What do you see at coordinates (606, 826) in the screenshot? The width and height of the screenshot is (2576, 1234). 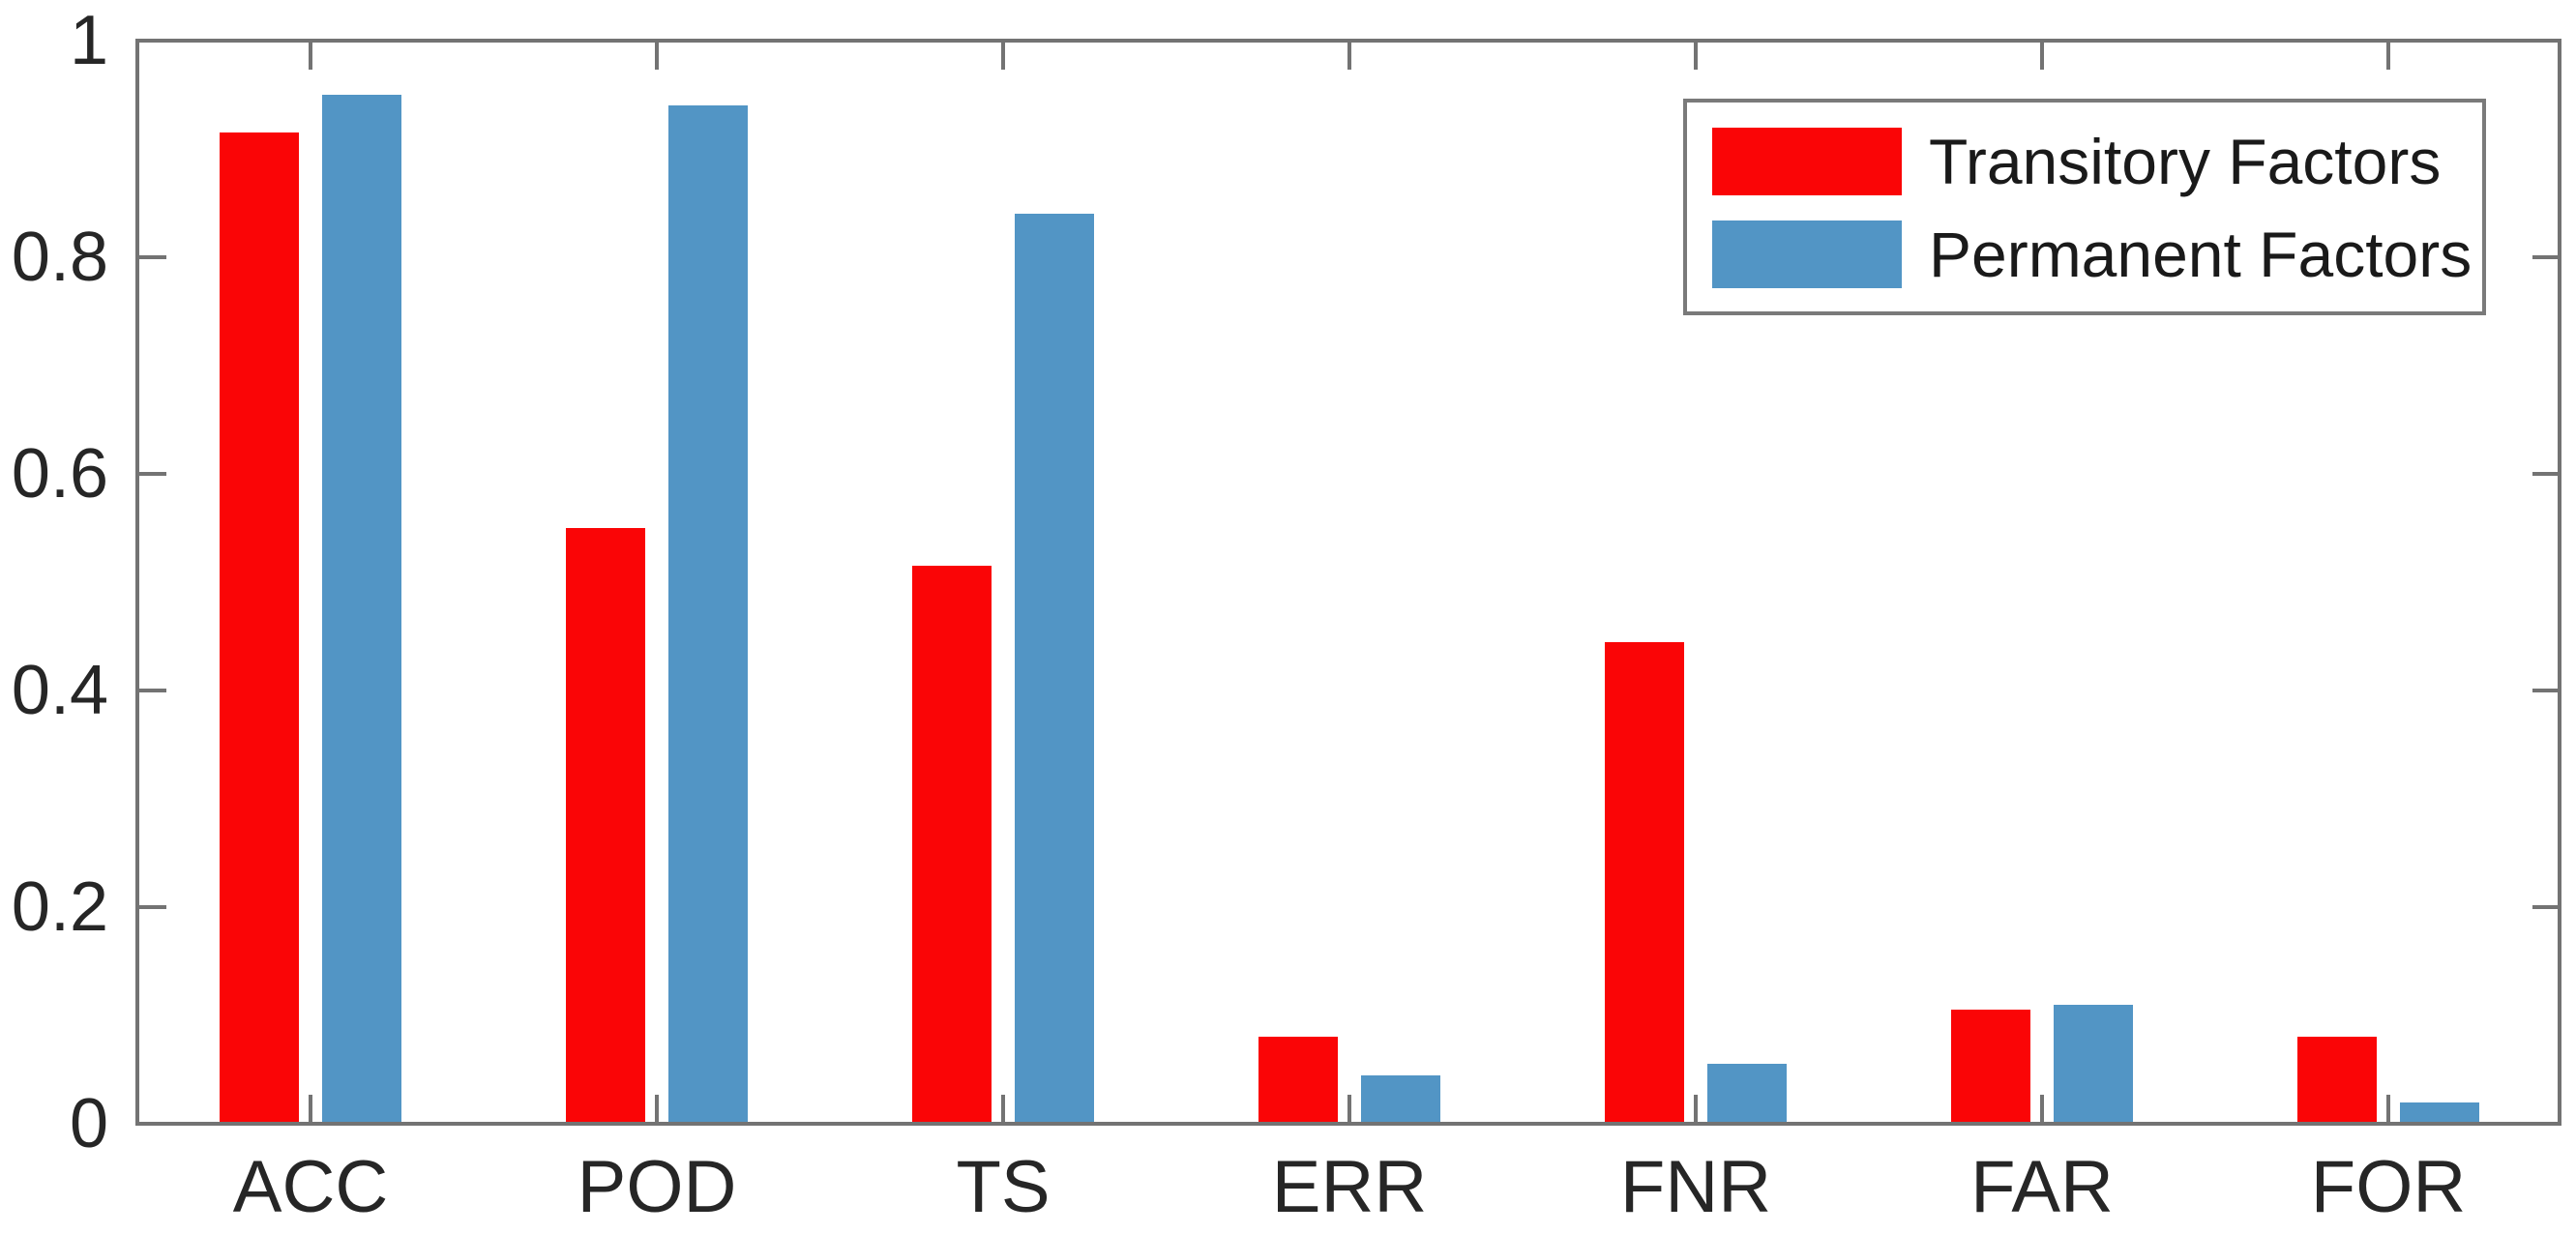 I see `bar-transitory-POD` at bounding box center [606, 826].